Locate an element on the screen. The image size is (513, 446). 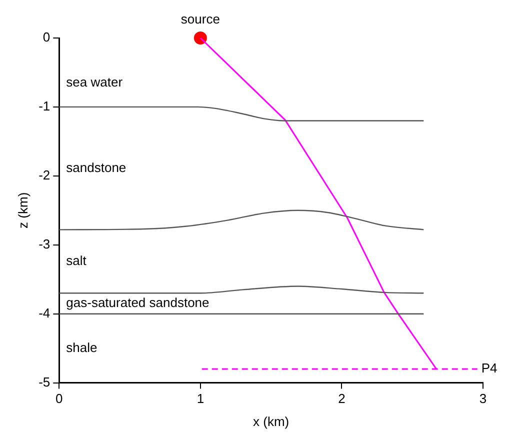
y-axis-title: z (km) is located at coordinates (22, 210).